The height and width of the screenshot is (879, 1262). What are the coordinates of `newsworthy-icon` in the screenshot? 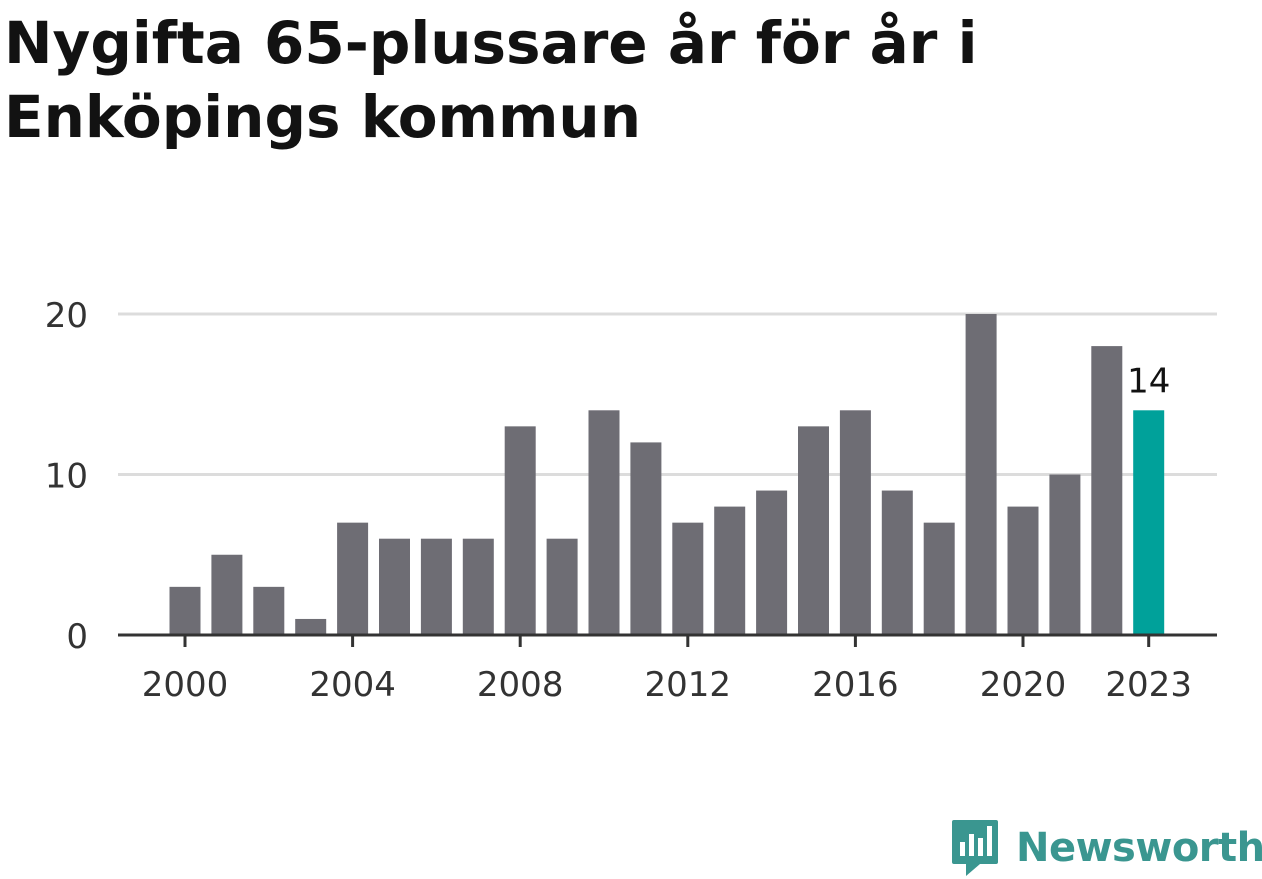 It's located at (975, 848).